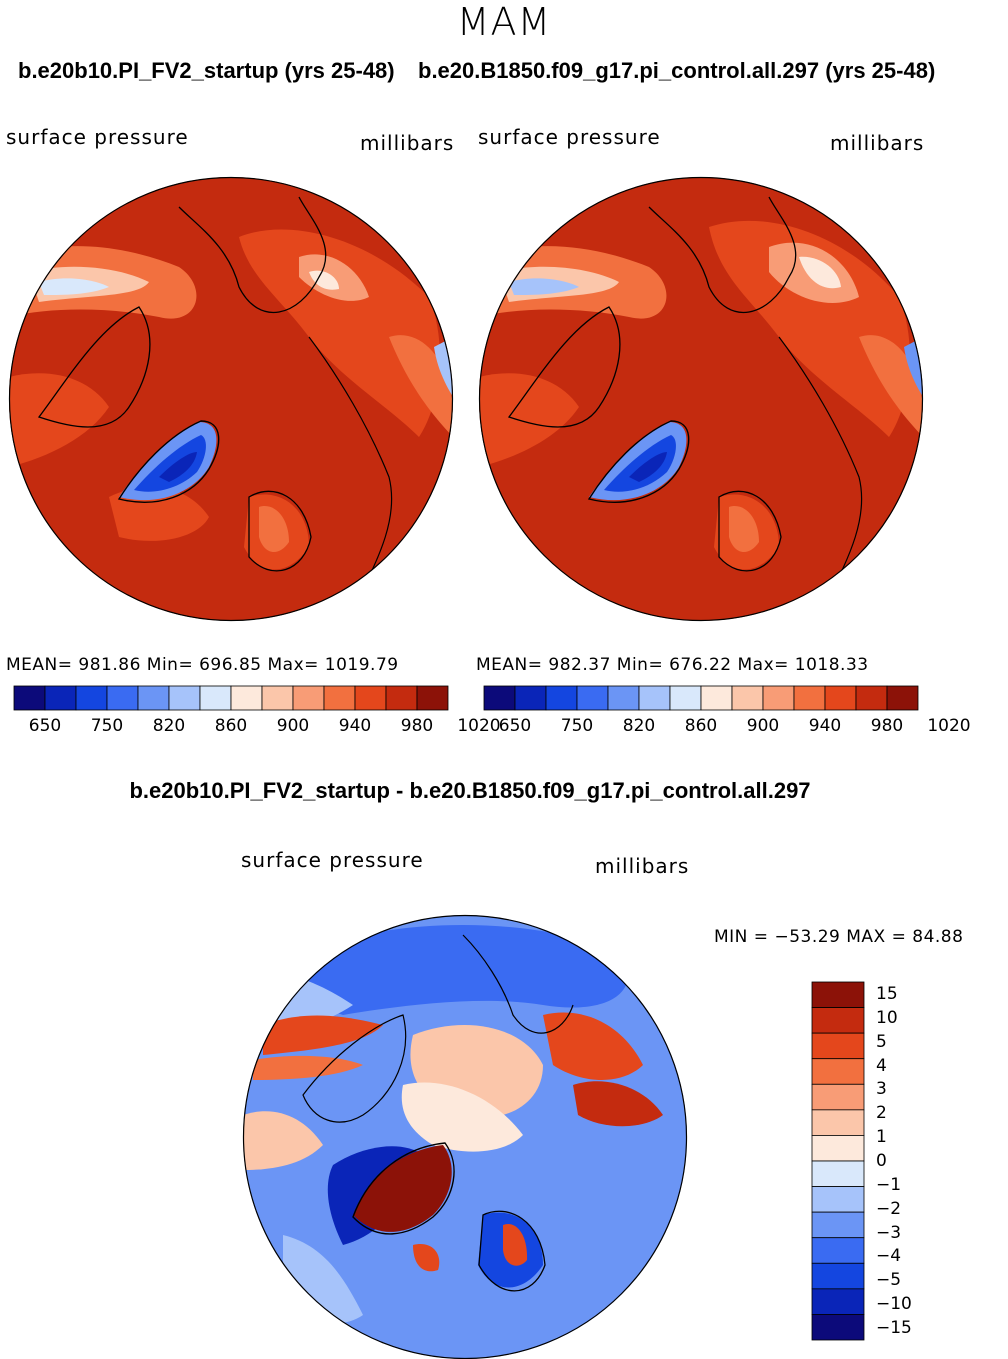 This screenshot has width=1008, height=1359. What do you see at coordinates (515, 726) in the screenshot?
I see `panel2-colorbar-tick-label: 650` at bounding box center [515, 726].